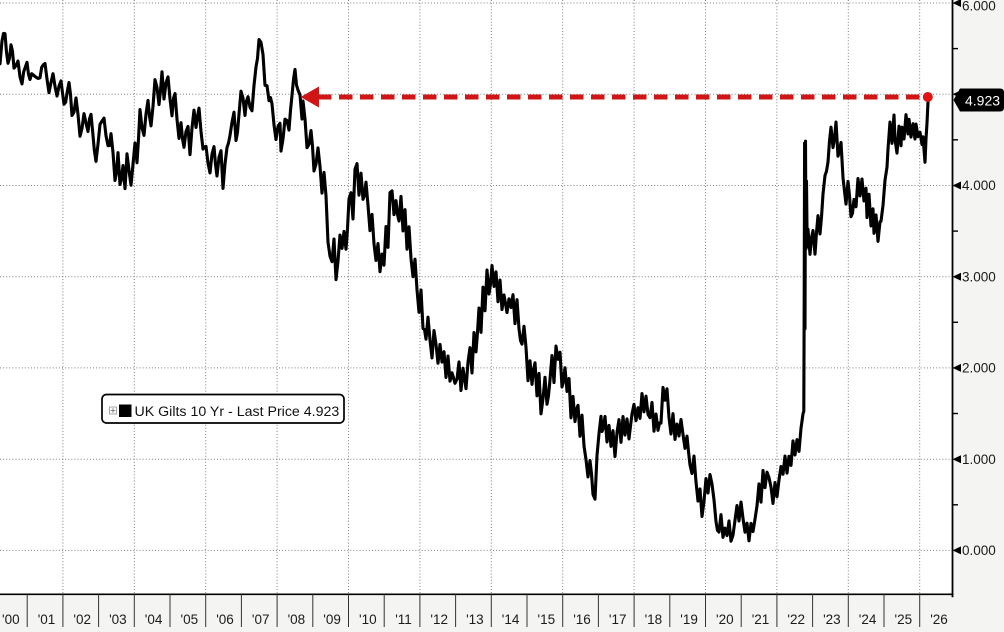  Describe the element at coordinates (979, 7) in the screenshot. I see `svg-text: 6.000` at that location.